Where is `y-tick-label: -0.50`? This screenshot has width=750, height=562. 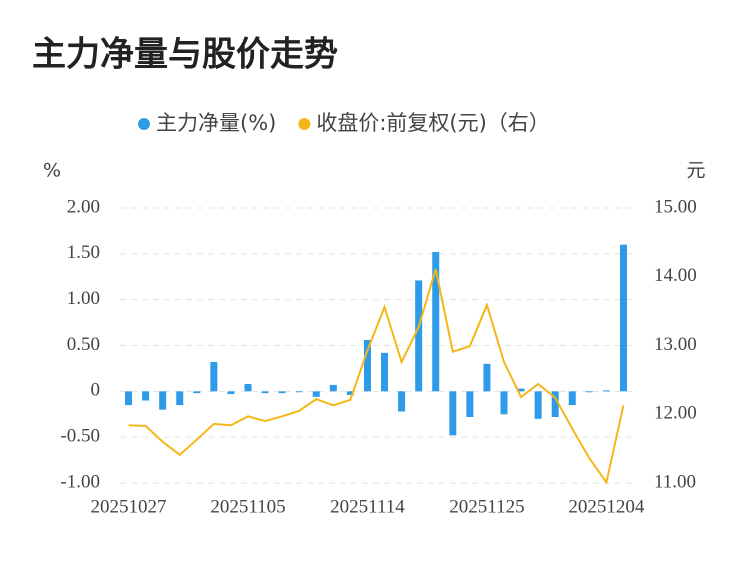 y-tick-label: -0.50 is located at coordinates (80, 436).